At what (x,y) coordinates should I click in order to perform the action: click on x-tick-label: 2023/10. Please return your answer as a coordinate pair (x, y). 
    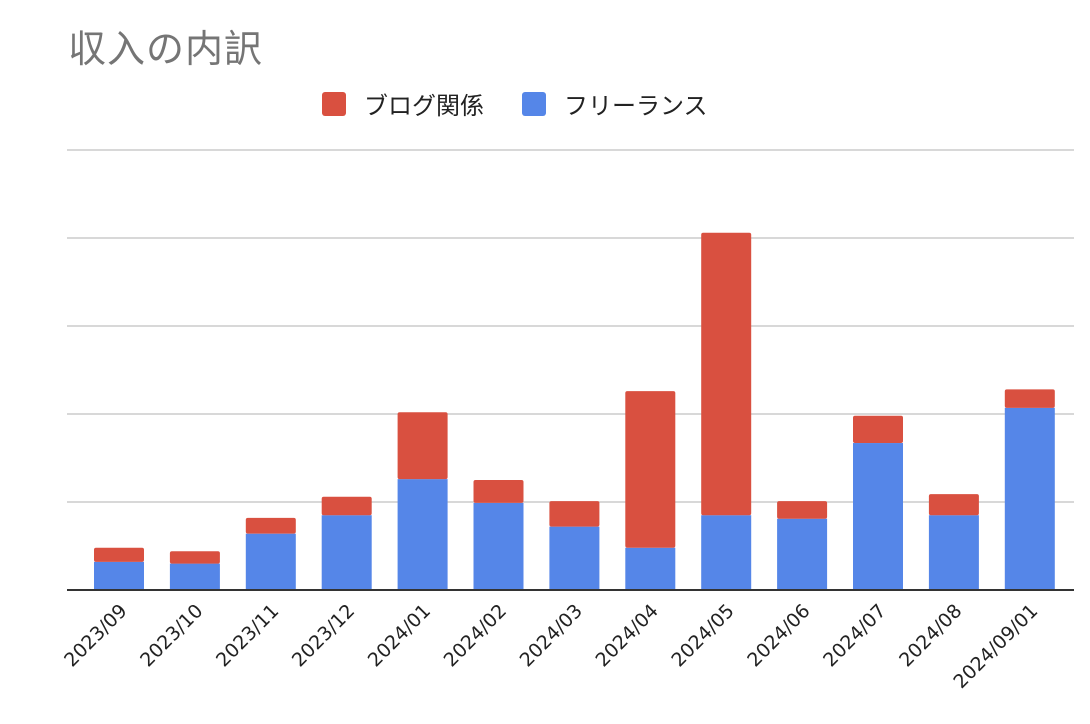
    Looking at the image, I should click on (171, 635).